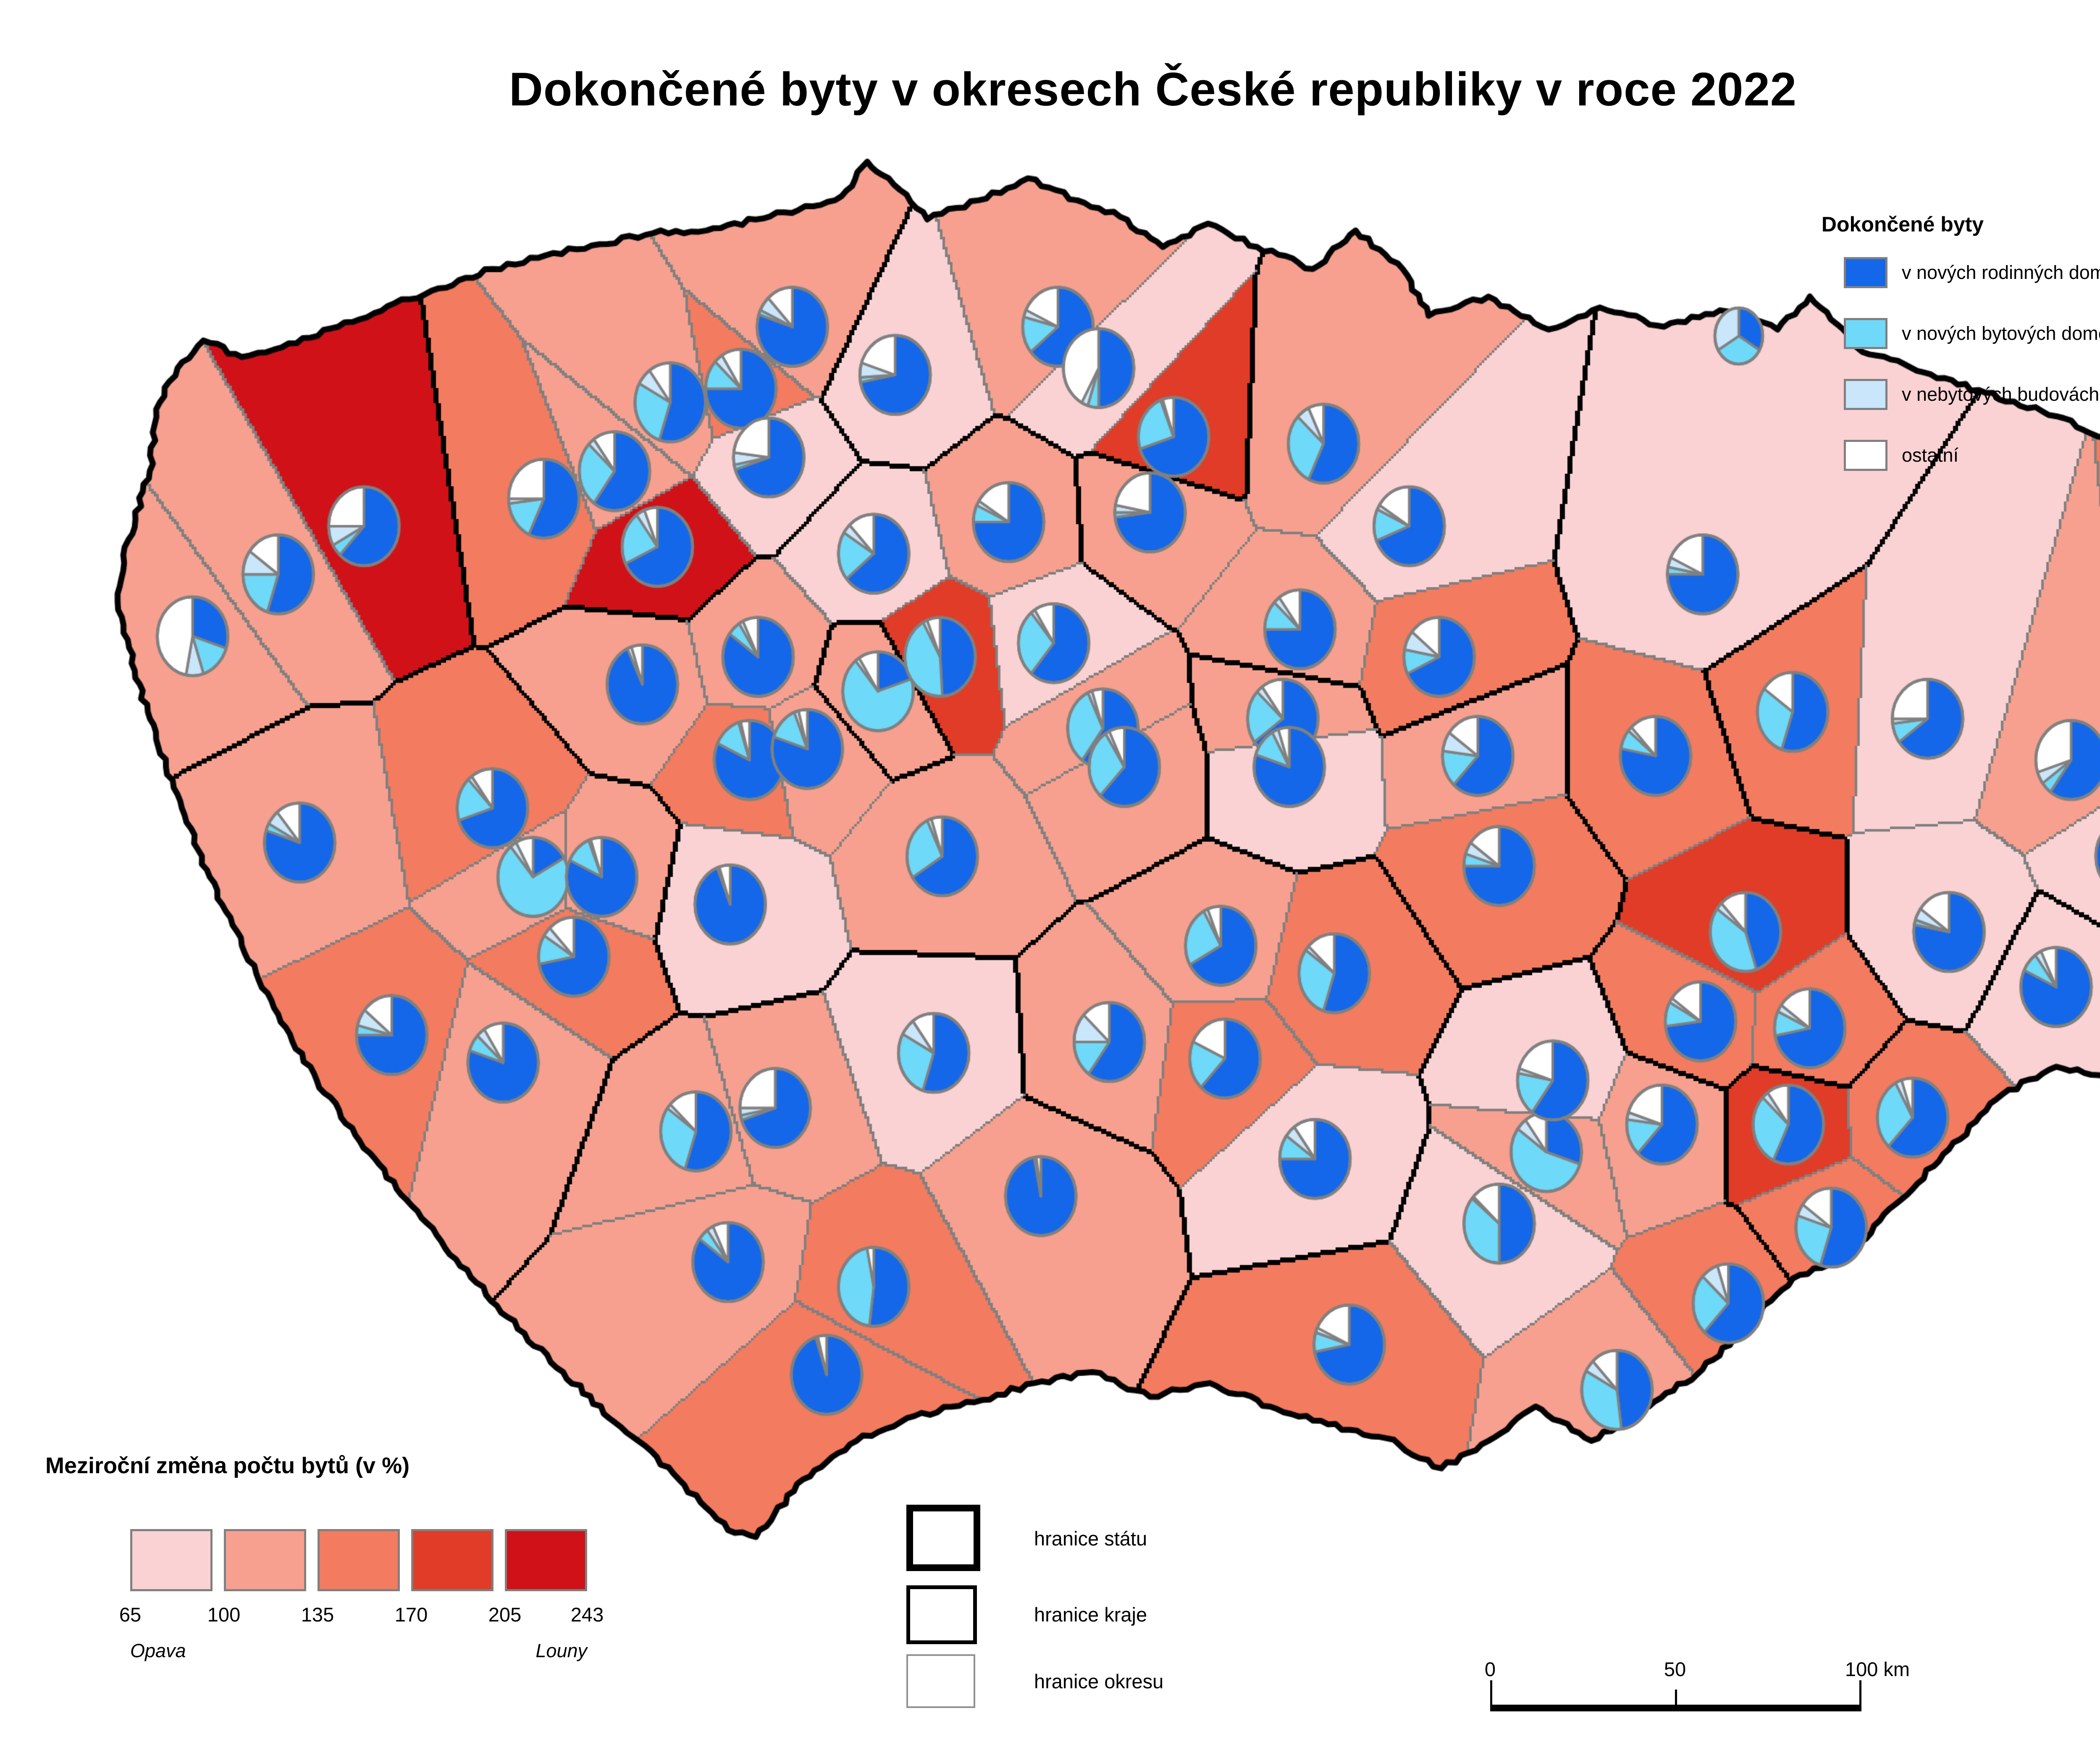 The width and height of the screenshot is (2100, 1737). Describe the element at coordinates (1865, 272) in the screenshot. I see `swatch-family-houses` at that location.